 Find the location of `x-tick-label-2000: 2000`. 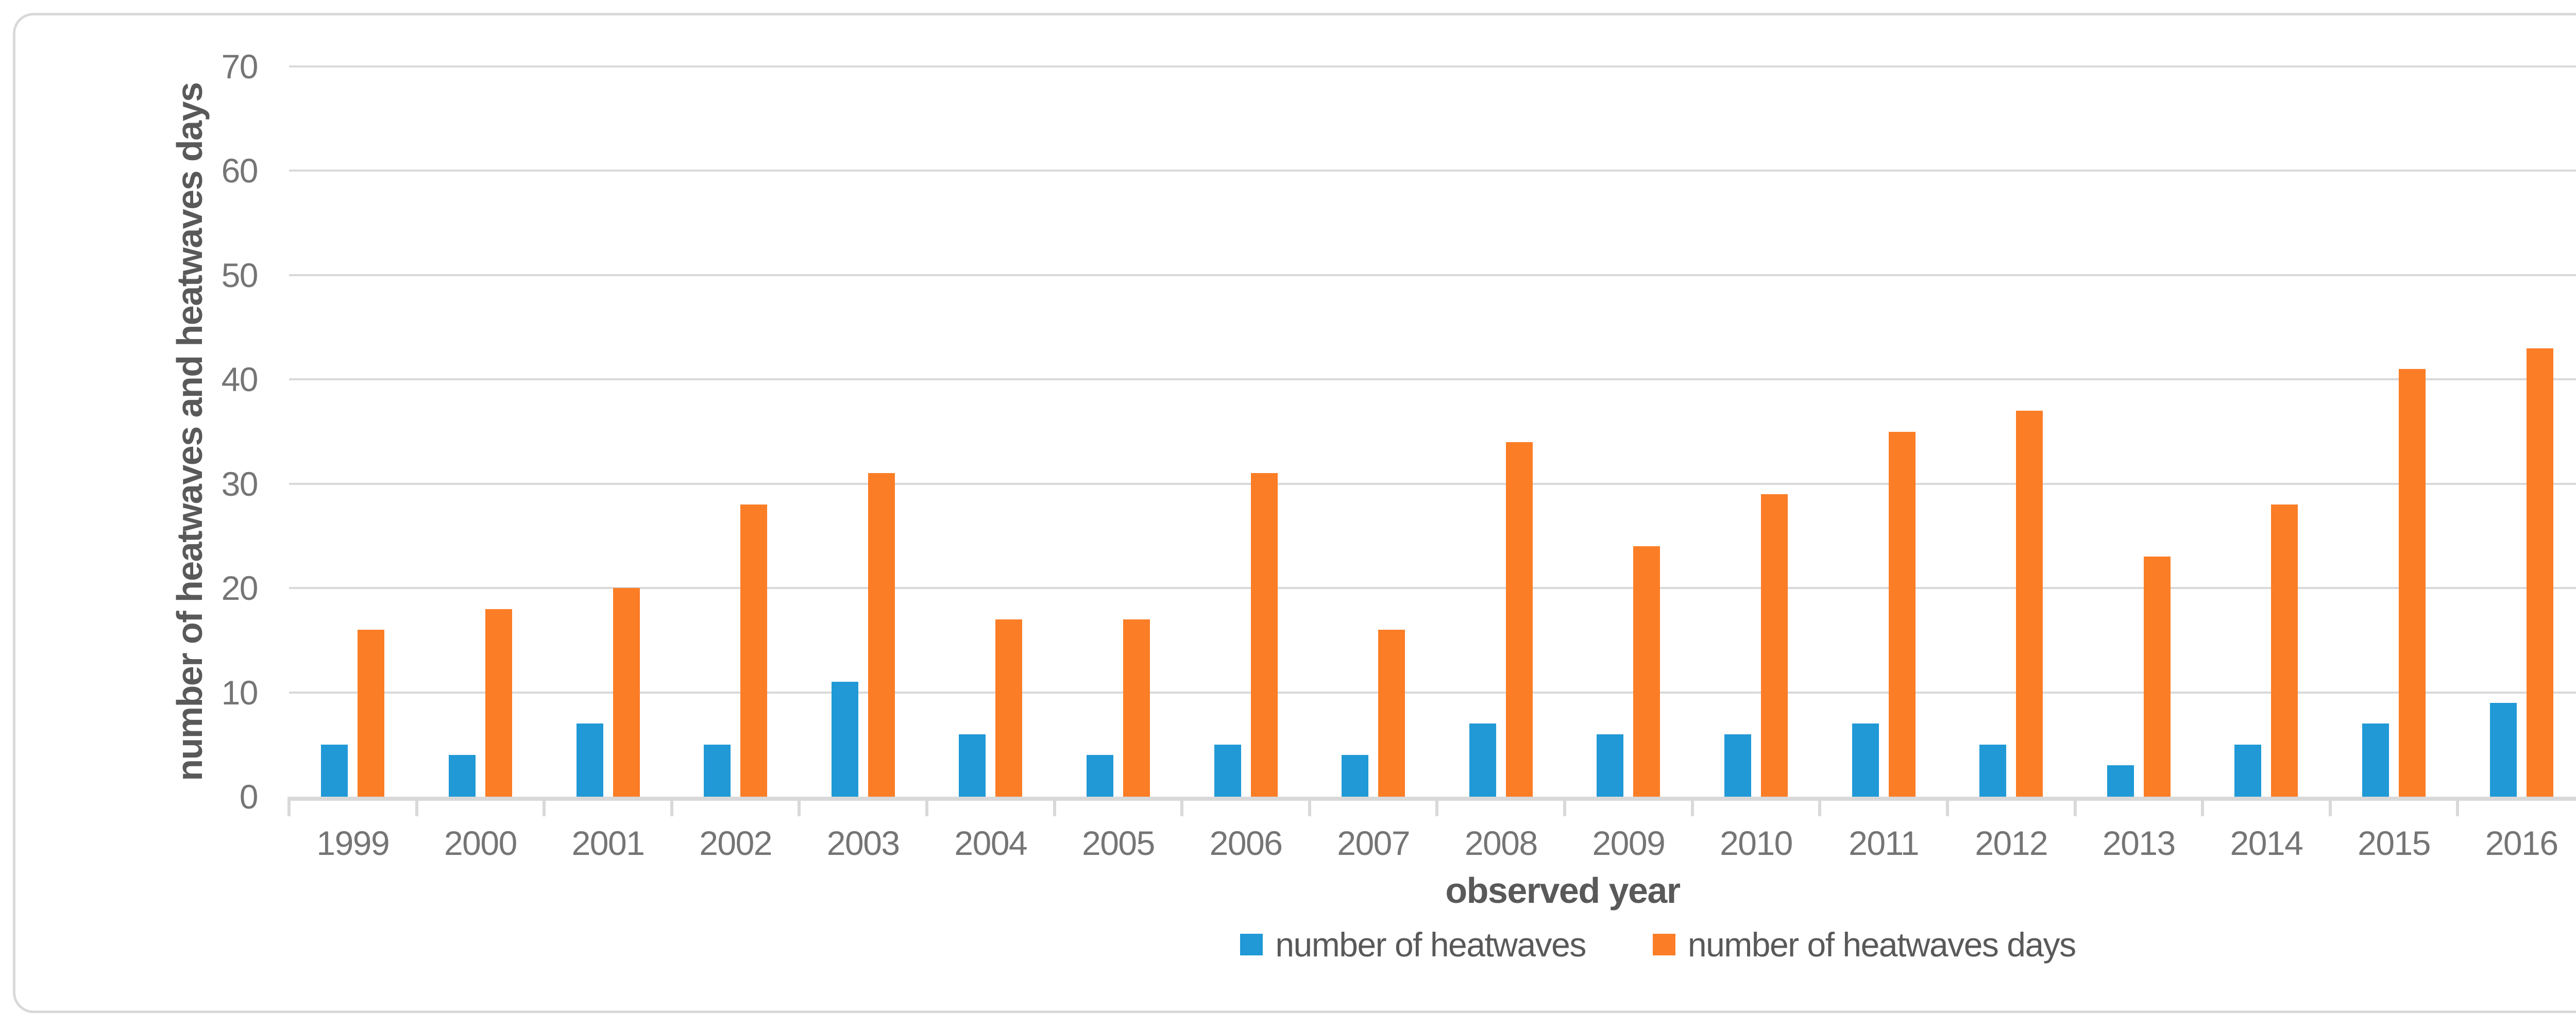

x-tick-label-2000: 2000 is located at coordinates (480, 843).